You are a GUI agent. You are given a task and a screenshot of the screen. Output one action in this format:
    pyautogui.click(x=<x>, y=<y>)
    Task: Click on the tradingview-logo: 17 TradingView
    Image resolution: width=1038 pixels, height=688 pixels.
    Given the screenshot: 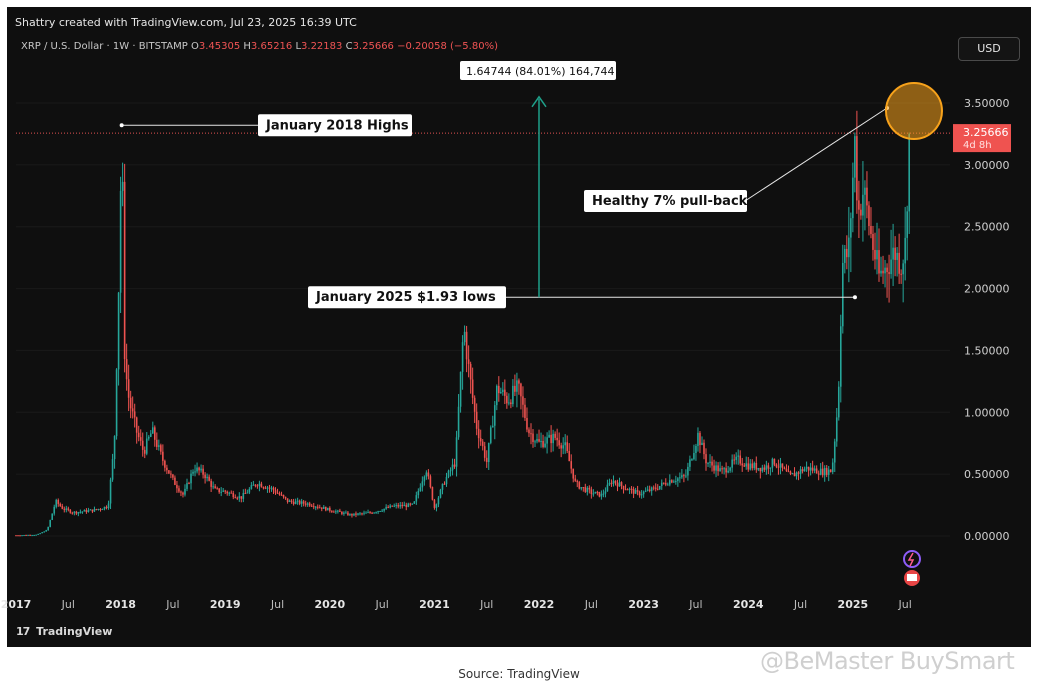 What is the action you would take?
    pyautogui.click(x=64, y=631)
    